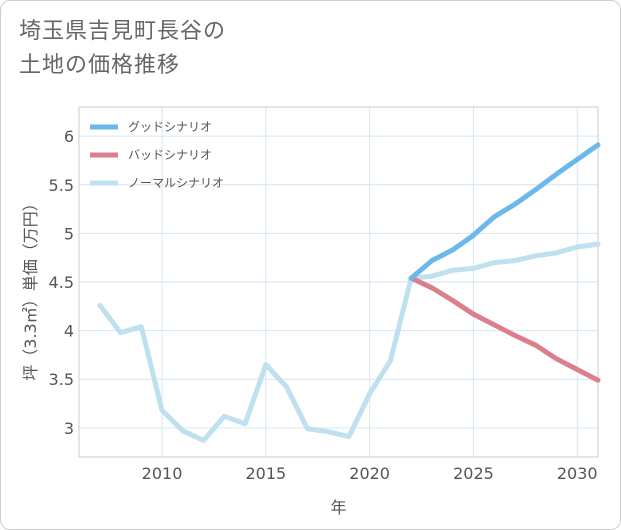  I want to click on legend-label-0: グッドシナリオ, so click(170, 127).